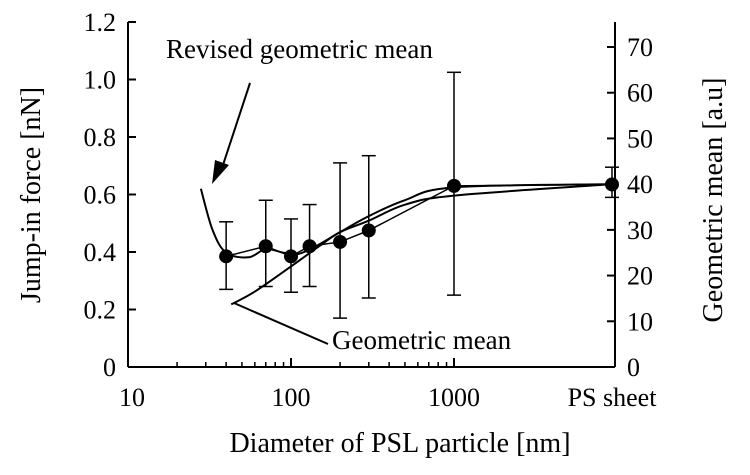 This screenshot has height=475, width=750. I want to click on y2-axis-title: Geometric mean [a.u], so click(713, 200).